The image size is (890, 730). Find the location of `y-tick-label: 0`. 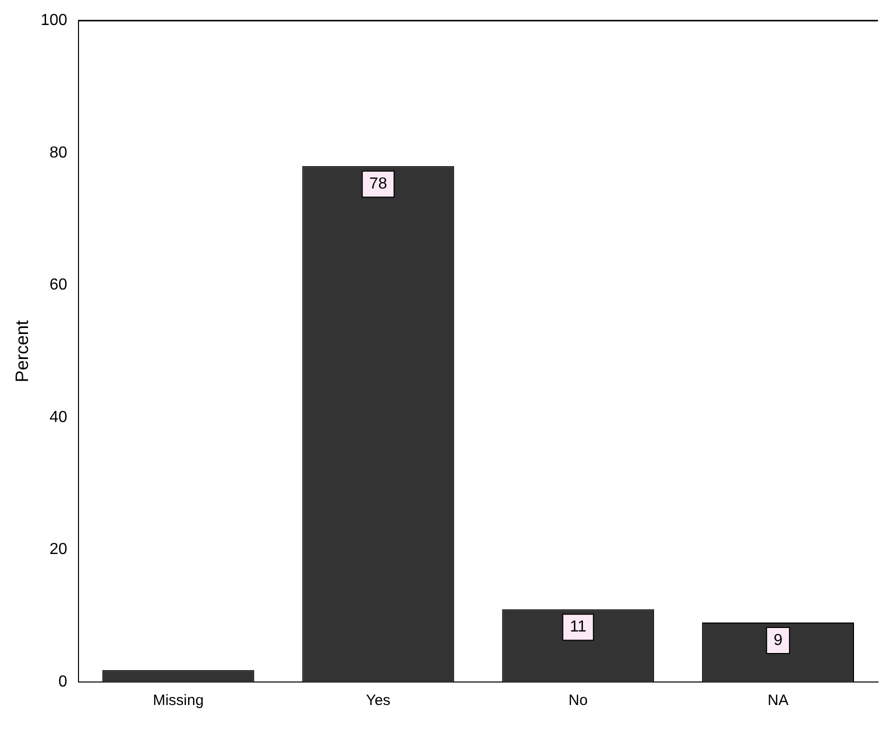

y-tick-label: 0 is located at coordinates (63, 681).